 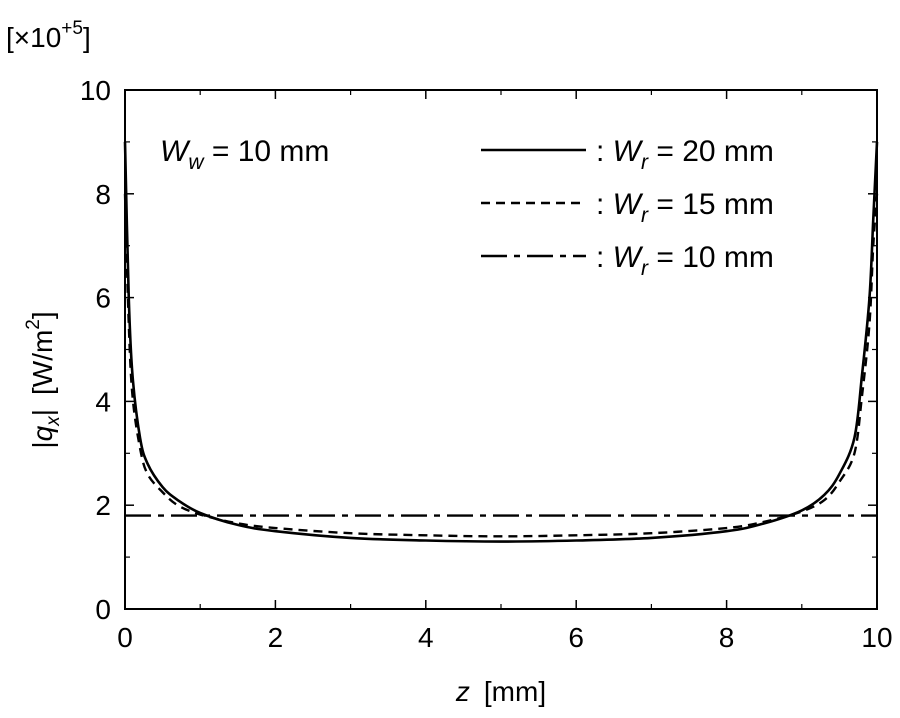 I want to click on annotation-ww: Ww = 10 mm, so click(x=244, y=154).